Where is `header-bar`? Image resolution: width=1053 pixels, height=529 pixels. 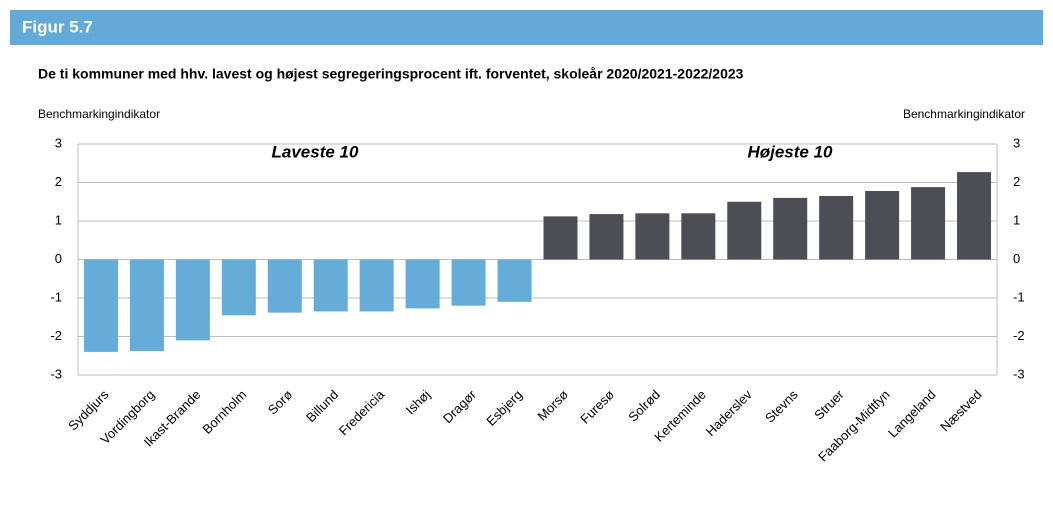
header-bar is located at coordinates (526, 27).